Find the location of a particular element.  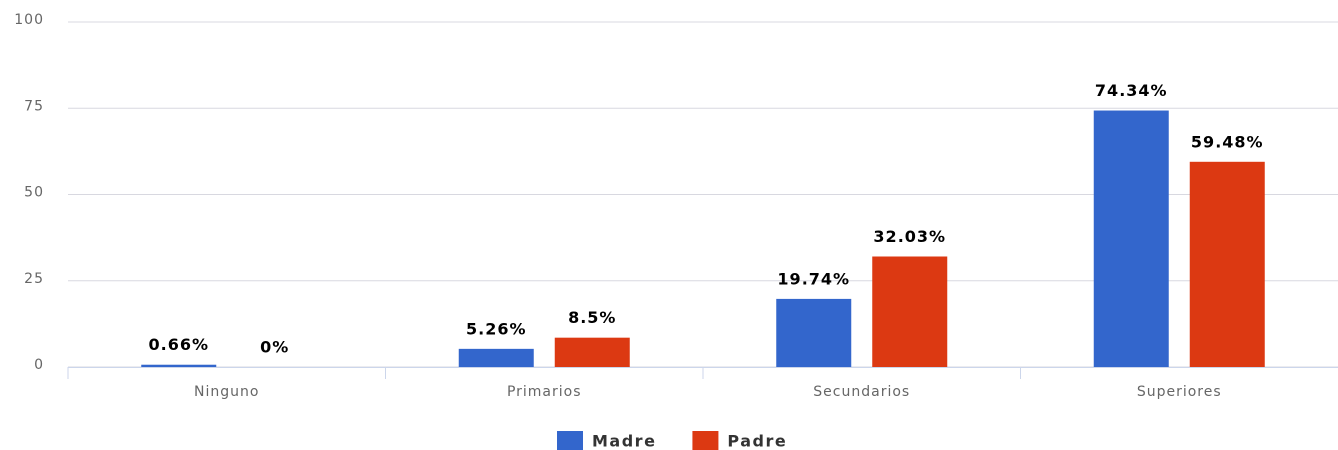

legend-label: Madre is located at coordinates (624, 441).